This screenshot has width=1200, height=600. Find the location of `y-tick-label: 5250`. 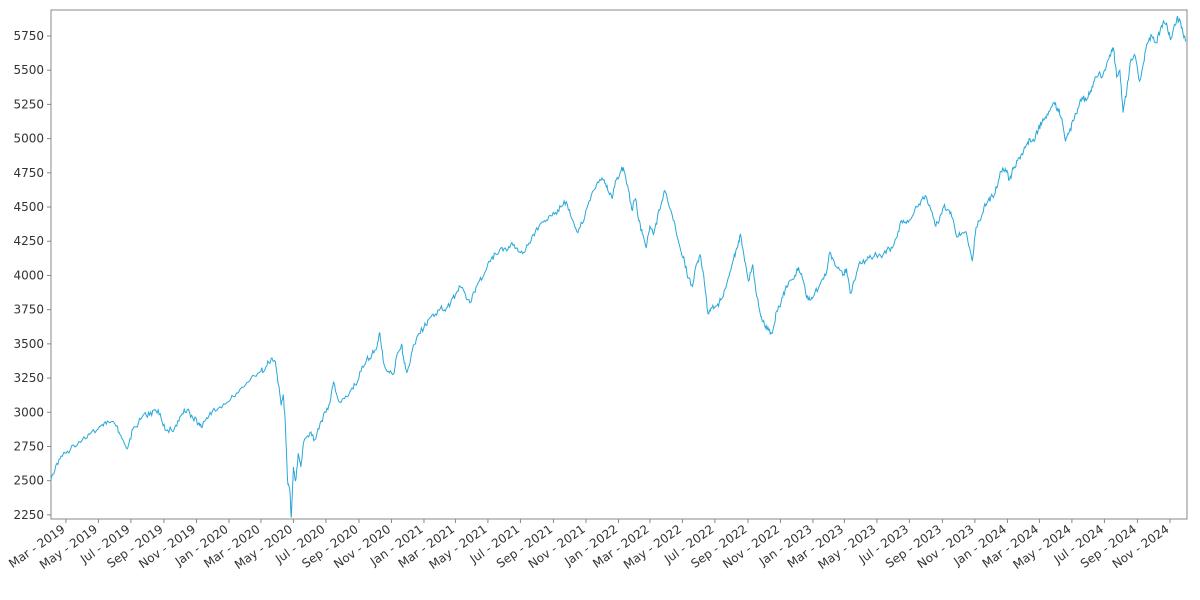

y-tick-label: 5250 is located at coordinates (28, 104).